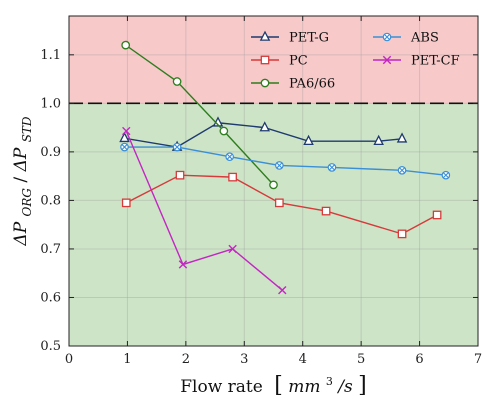 The image size is (498, 415). I want to click on legend-entry-abs: ABS, so click(406, 38).